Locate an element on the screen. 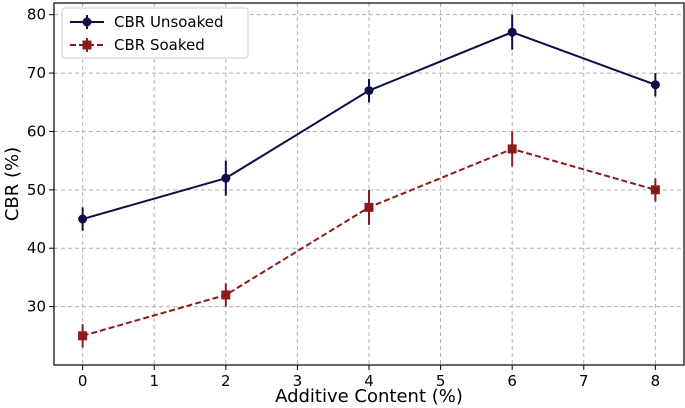  legend-box is located at coordinates (155, 33).